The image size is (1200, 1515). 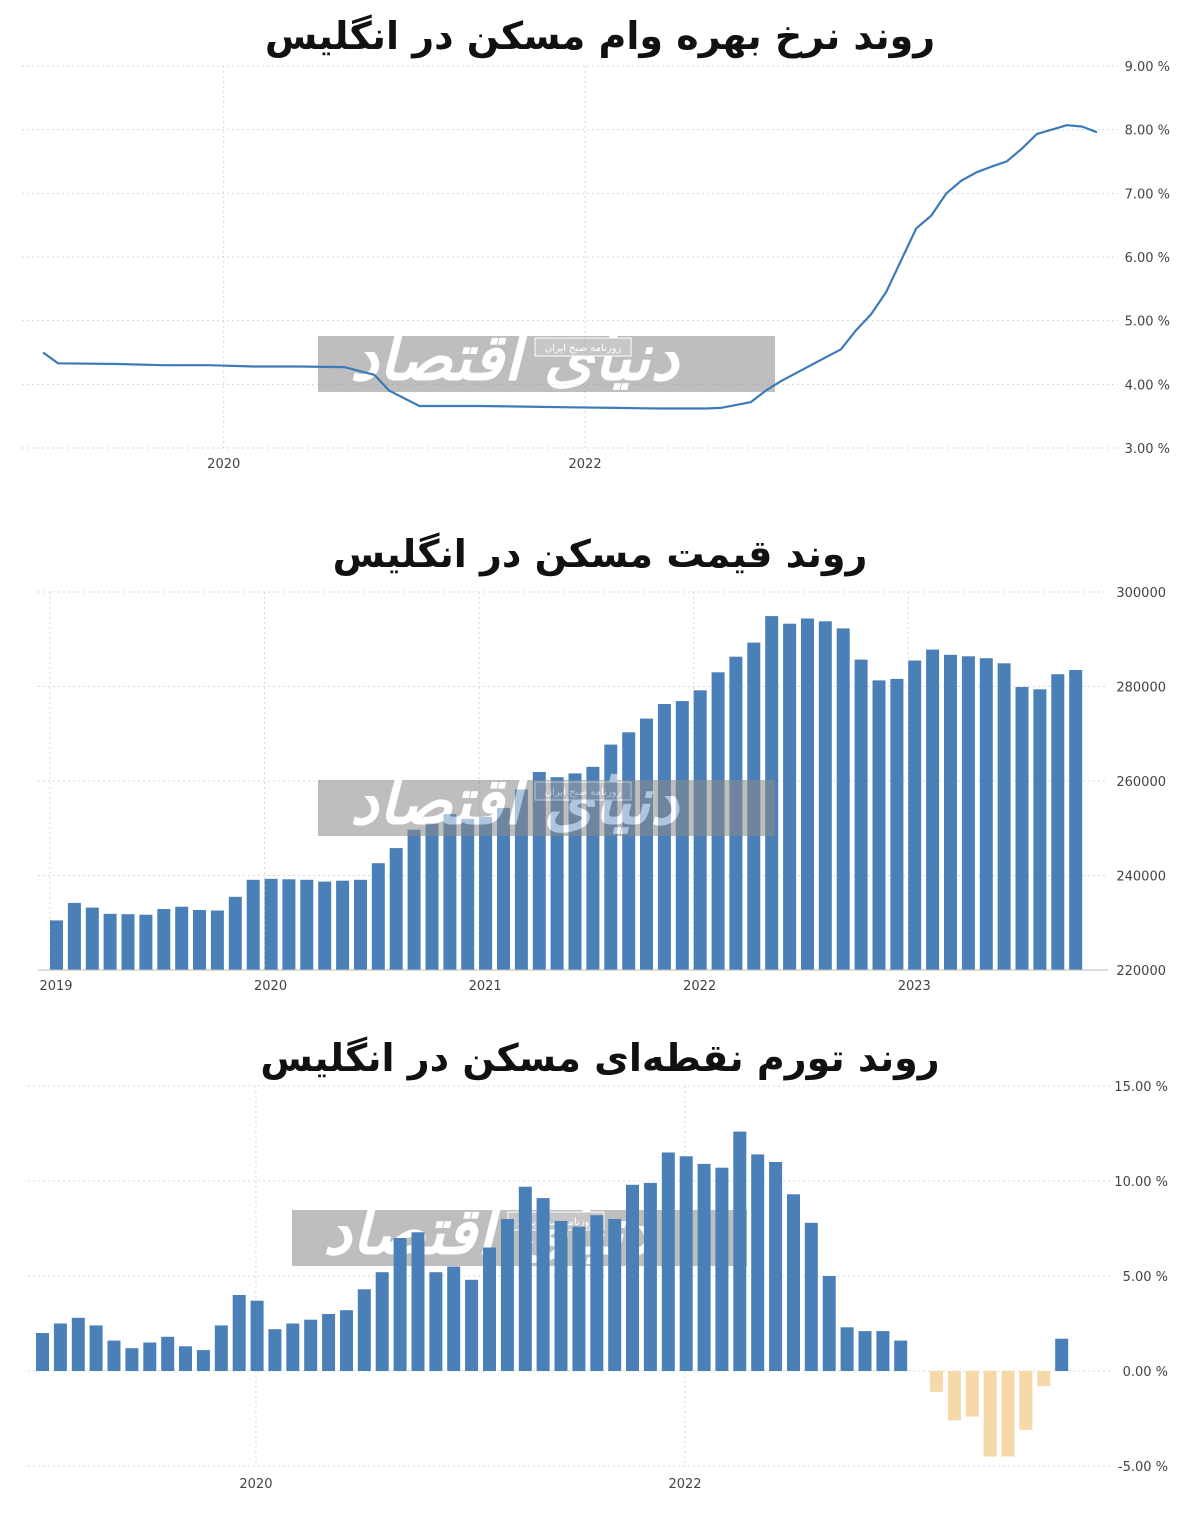 What do you see at coordinates (1147, 67) in the screenshot?
I see `y-tick-label: 9.00 %` at bounding box center [1147, 67].